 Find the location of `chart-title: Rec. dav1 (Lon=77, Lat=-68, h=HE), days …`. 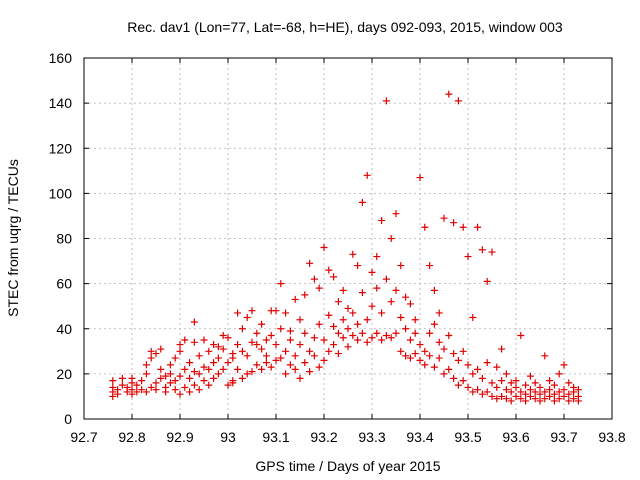

chart-title: Rec. dav1 (Lon=77, Lat=-68, h=HE), days … is located at coordinates (345, 27).